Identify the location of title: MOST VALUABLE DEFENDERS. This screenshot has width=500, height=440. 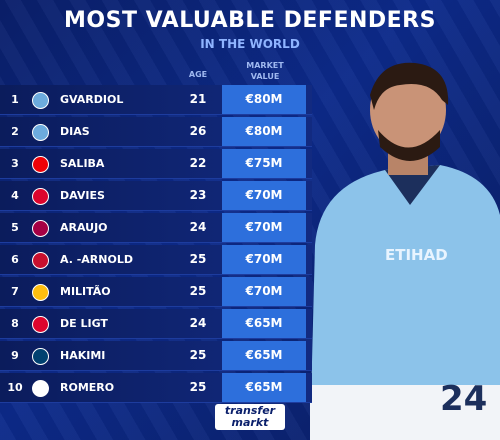
(250, 20).